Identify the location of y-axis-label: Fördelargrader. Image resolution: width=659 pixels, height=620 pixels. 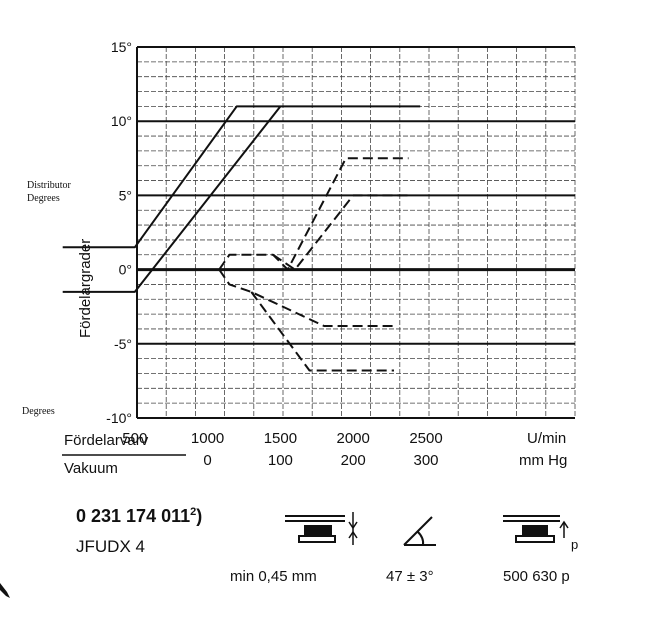
(85, 288).